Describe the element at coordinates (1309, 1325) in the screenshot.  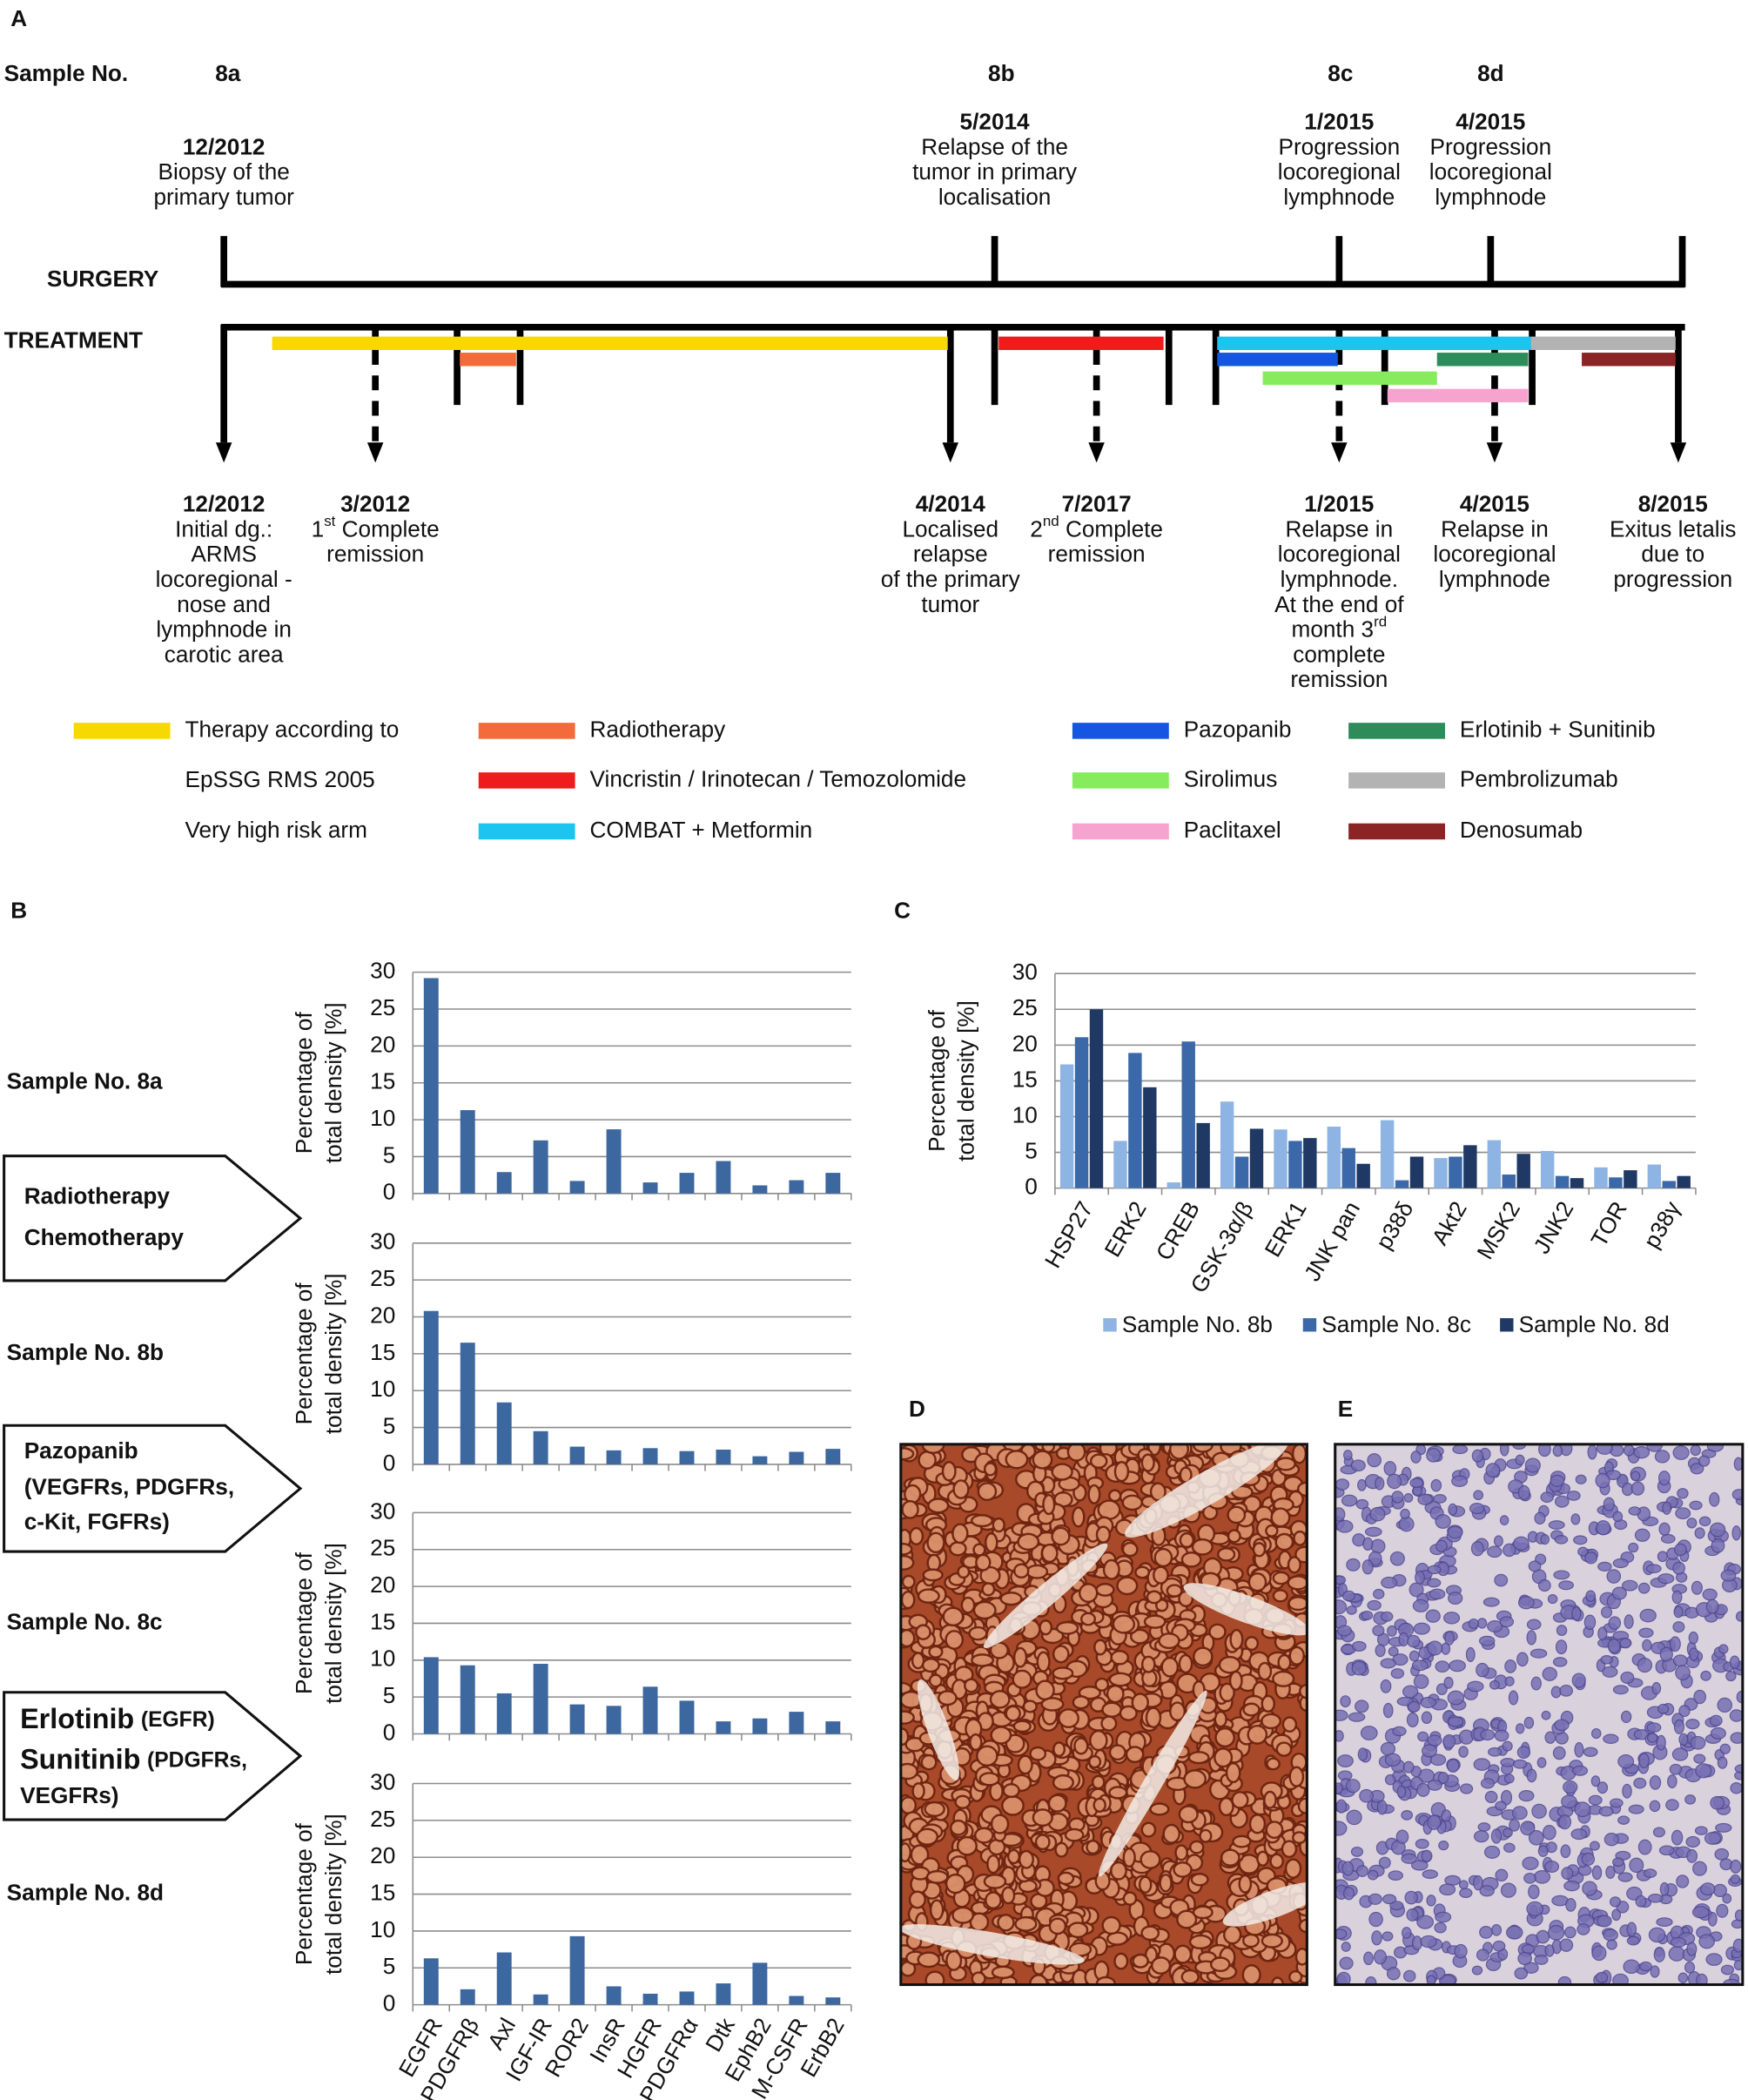
I see `legend-swatch` at that location.